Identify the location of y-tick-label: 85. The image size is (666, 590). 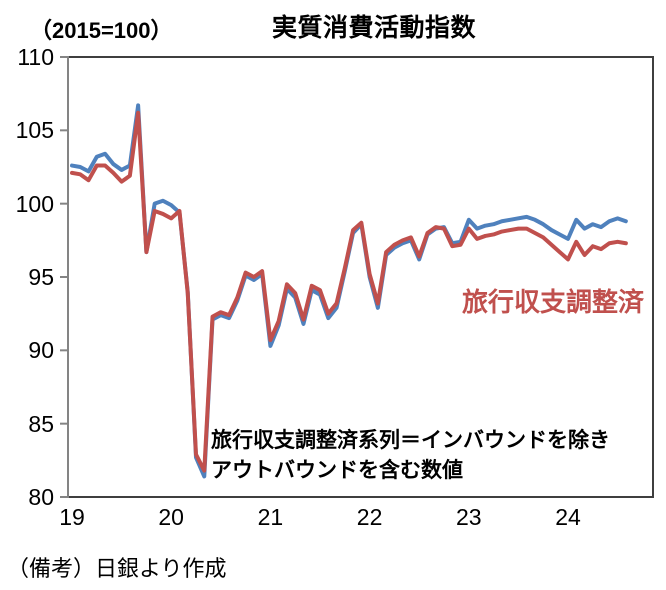
(41, 423).